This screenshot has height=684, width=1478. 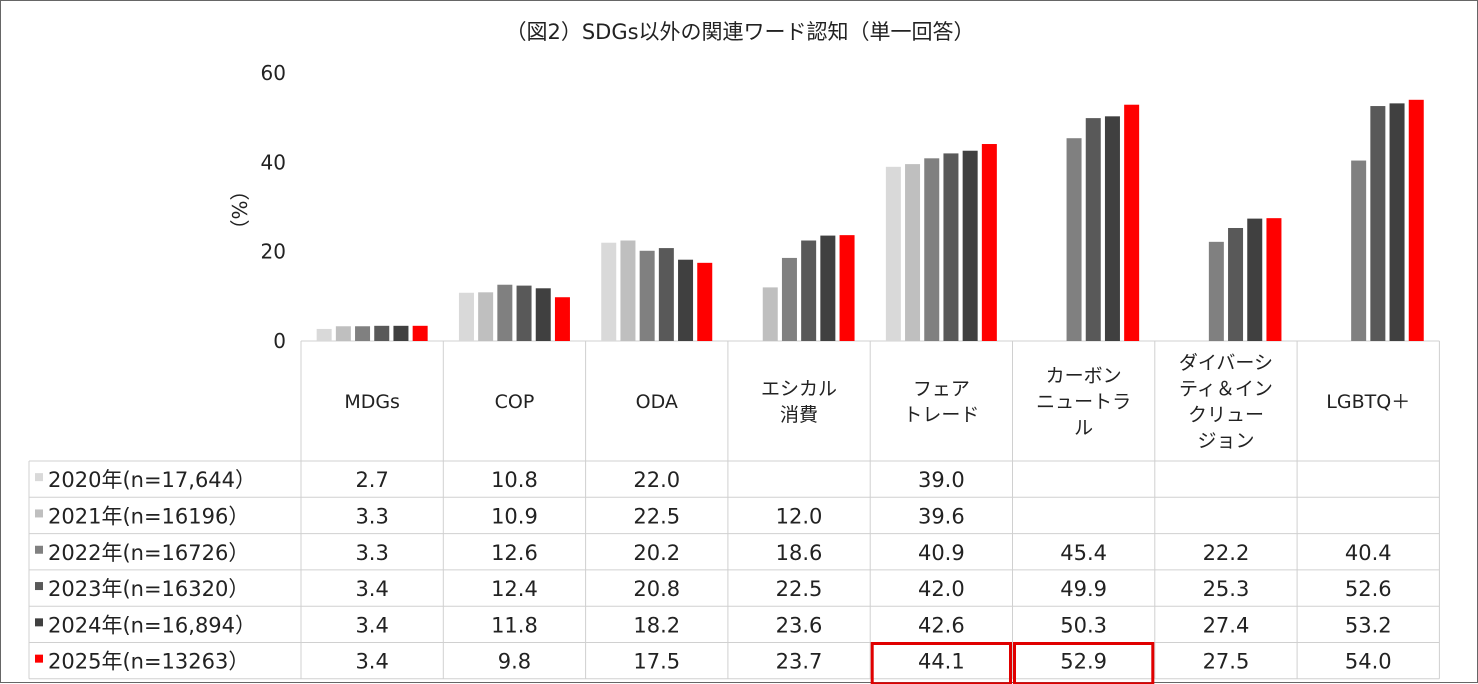 I want to click on category-label: ダイバーシ, so click(x=1226, y=363).